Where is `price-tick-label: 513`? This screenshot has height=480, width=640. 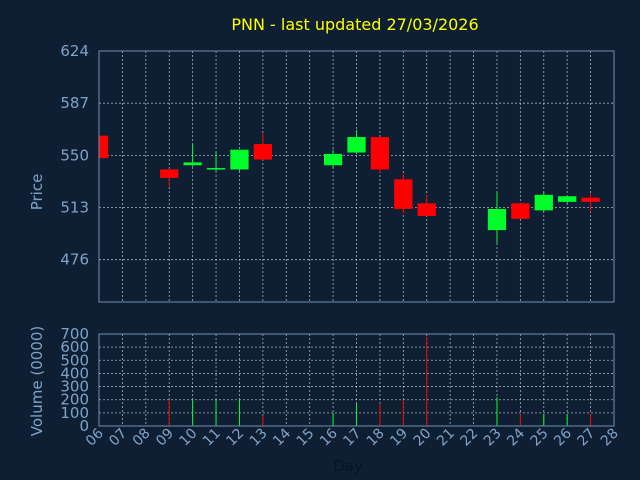 price-tick-label: 513 is located at coordinates (74, 208).